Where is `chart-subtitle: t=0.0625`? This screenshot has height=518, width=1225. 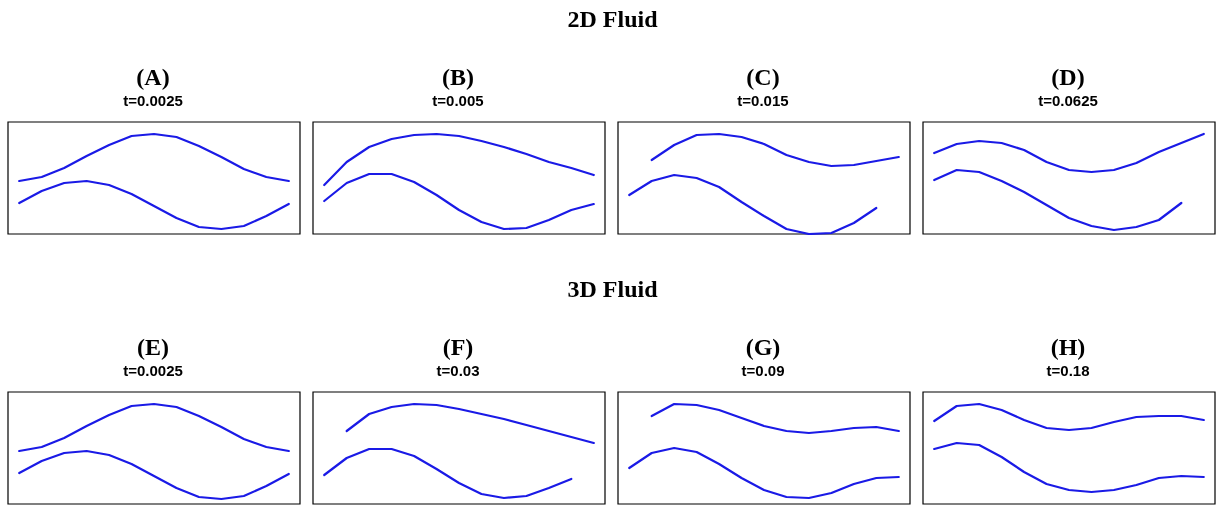 chart-subtitle: t=0.0625 is located at coordinates (1068, 100).